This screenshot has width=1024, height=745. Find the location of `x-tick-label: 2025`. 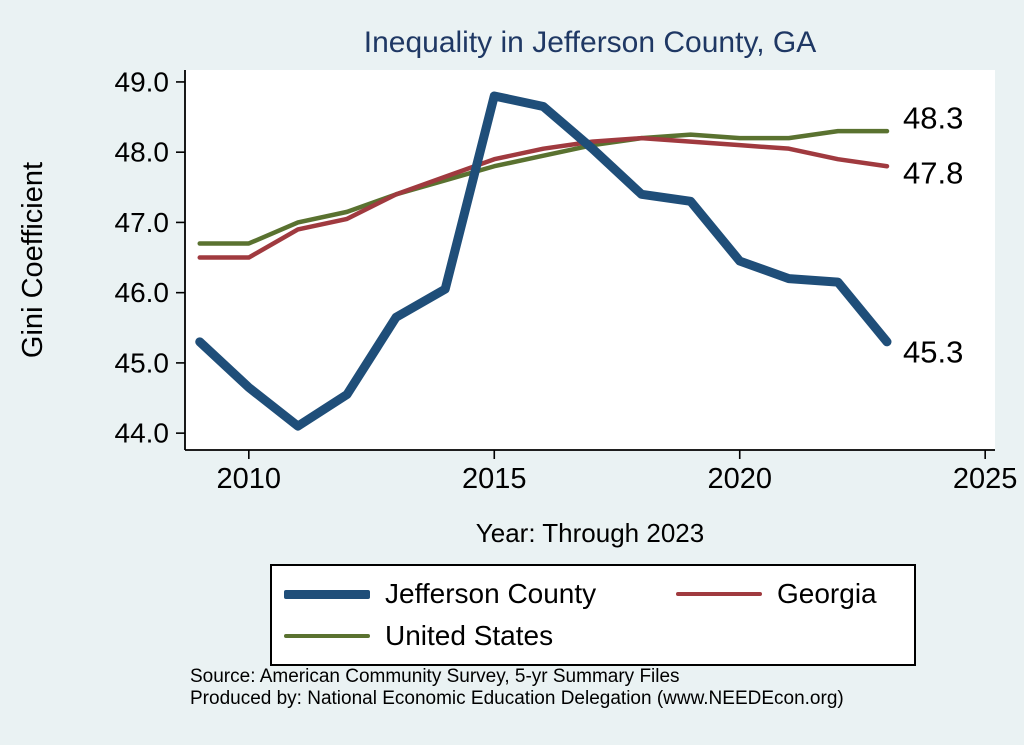

x-tick-label: 2025 is located at coordinates (985, 479).